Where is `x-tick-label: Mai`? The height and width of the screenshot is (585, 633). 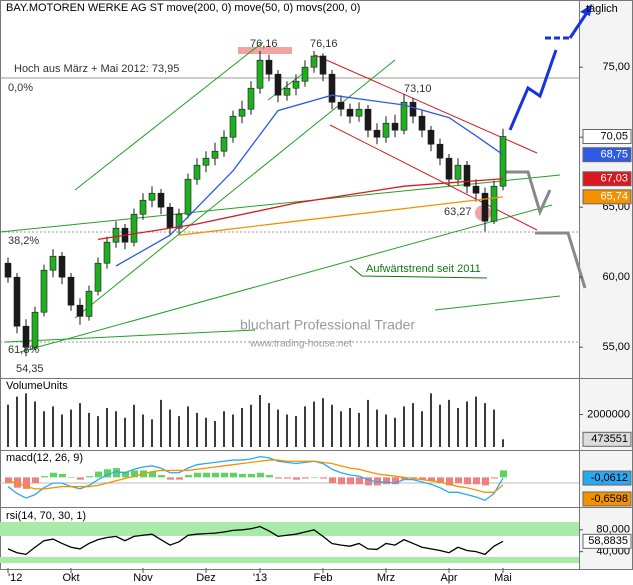 x-tick-label: Mai is located at coordinates (503, 578).